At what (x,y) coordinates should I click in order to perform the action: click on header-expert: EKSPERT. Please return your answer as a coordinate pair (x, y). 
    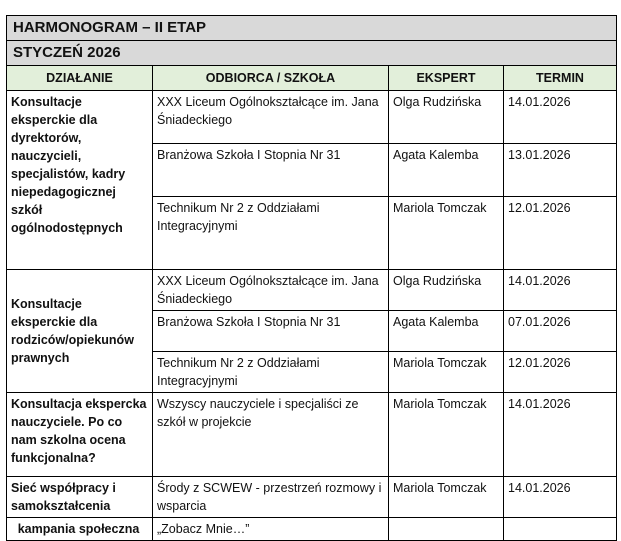
    Looking at the image, I should click on (446, 78).